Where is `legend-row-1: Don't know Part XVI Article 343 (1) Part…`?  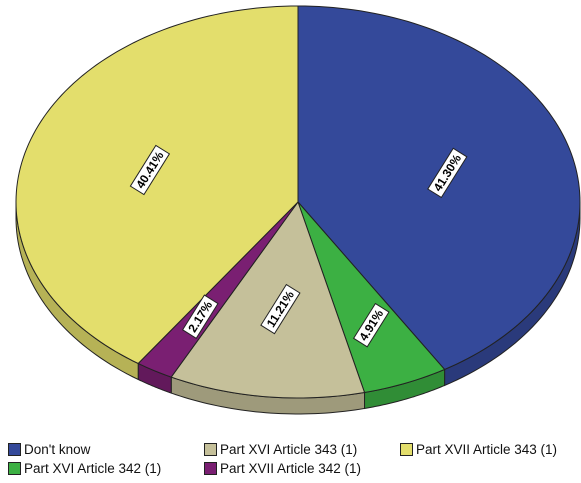 legend-row-1: Don't know Part XVI Article 343 (1) Part… is located at coordinates (294, 449).